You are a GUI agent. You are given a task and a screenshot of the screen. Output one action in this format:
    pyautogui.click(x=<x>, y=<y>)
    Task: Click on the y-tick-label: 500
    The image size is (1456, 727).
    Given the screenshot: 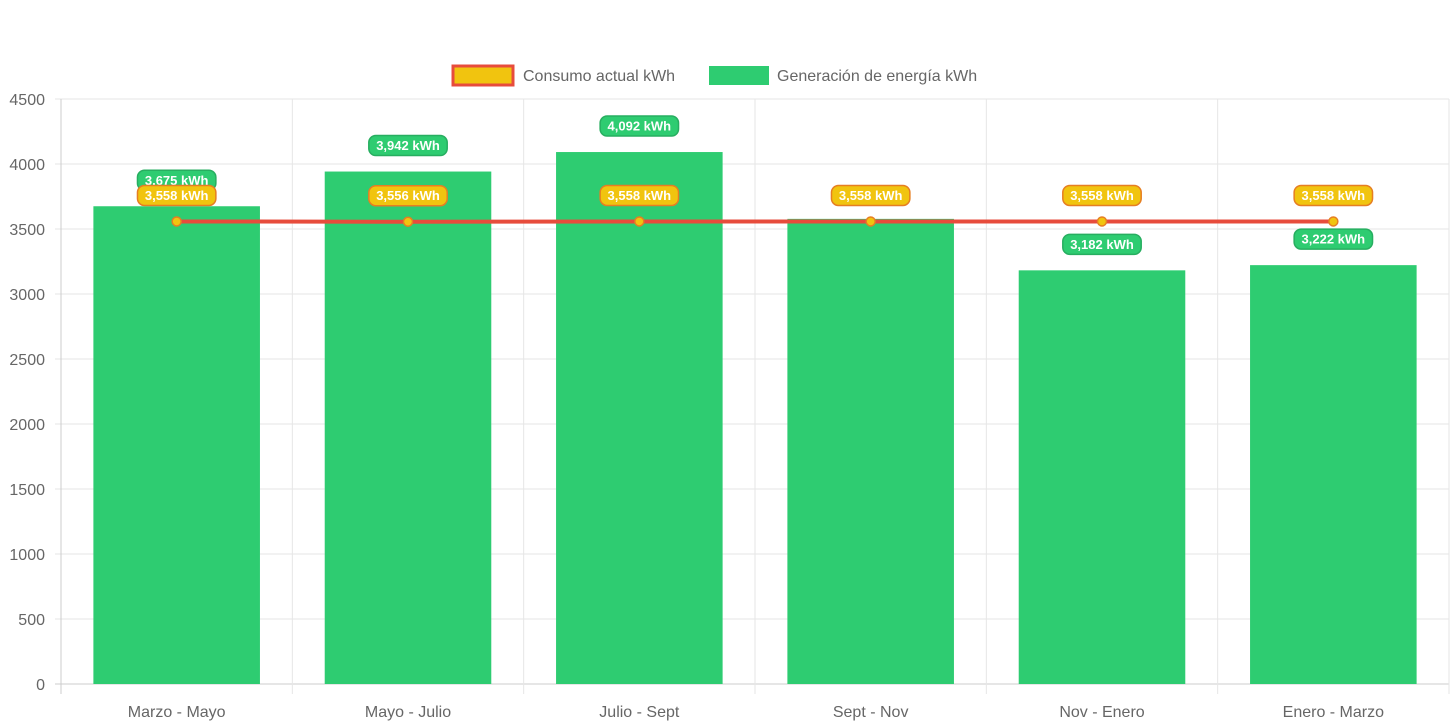 What is the action you would take?
    pyautogui.click(x=31, y=620)
    